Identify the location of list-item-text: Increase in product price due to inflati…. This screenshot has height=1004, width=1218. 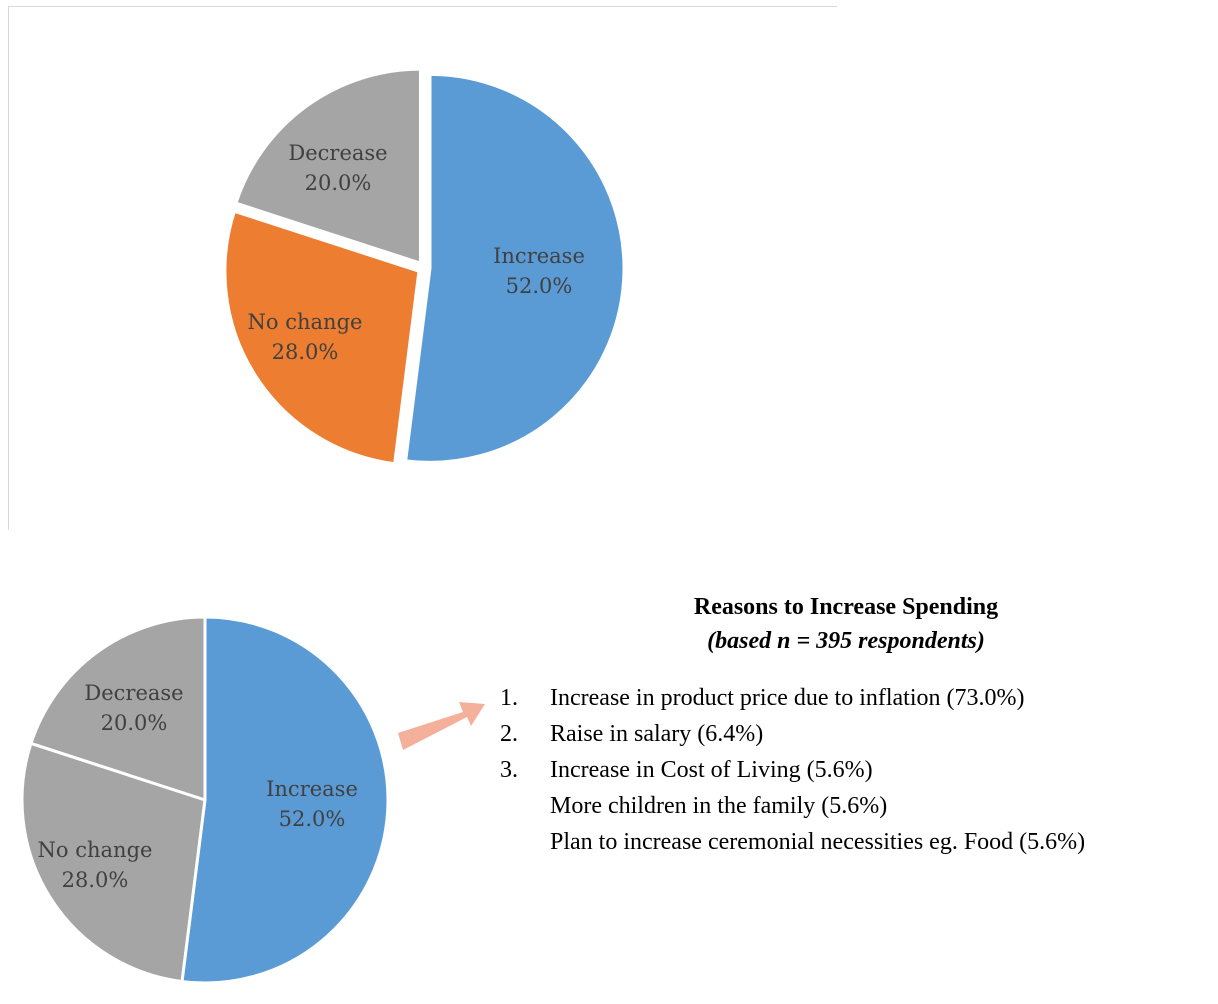
(787, 698).